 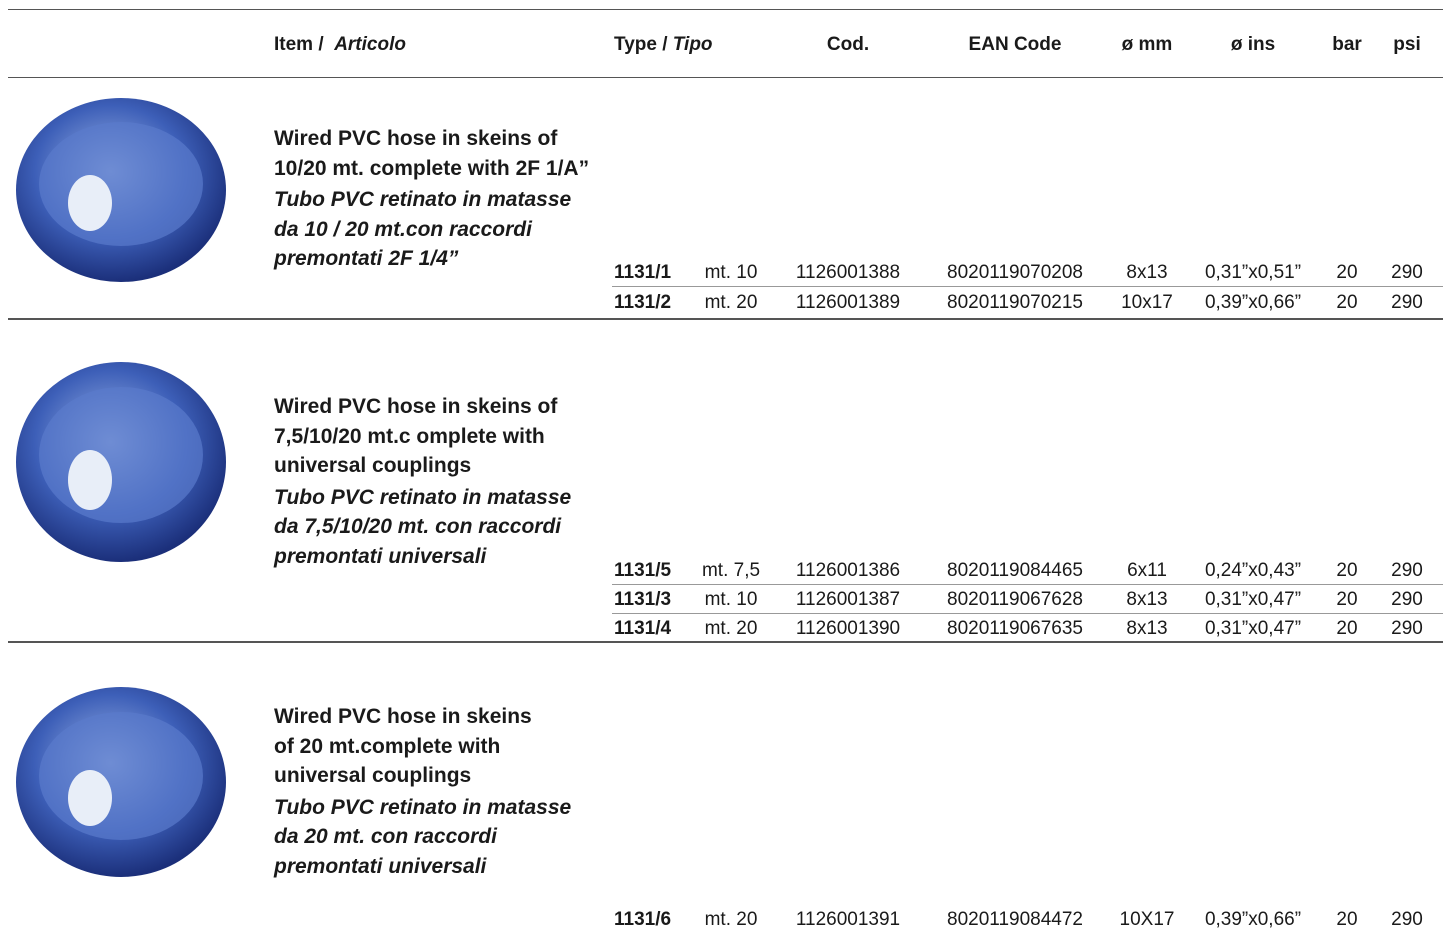 I want to click on table-cell: 8020119084472, so click(x=1015, y=919).